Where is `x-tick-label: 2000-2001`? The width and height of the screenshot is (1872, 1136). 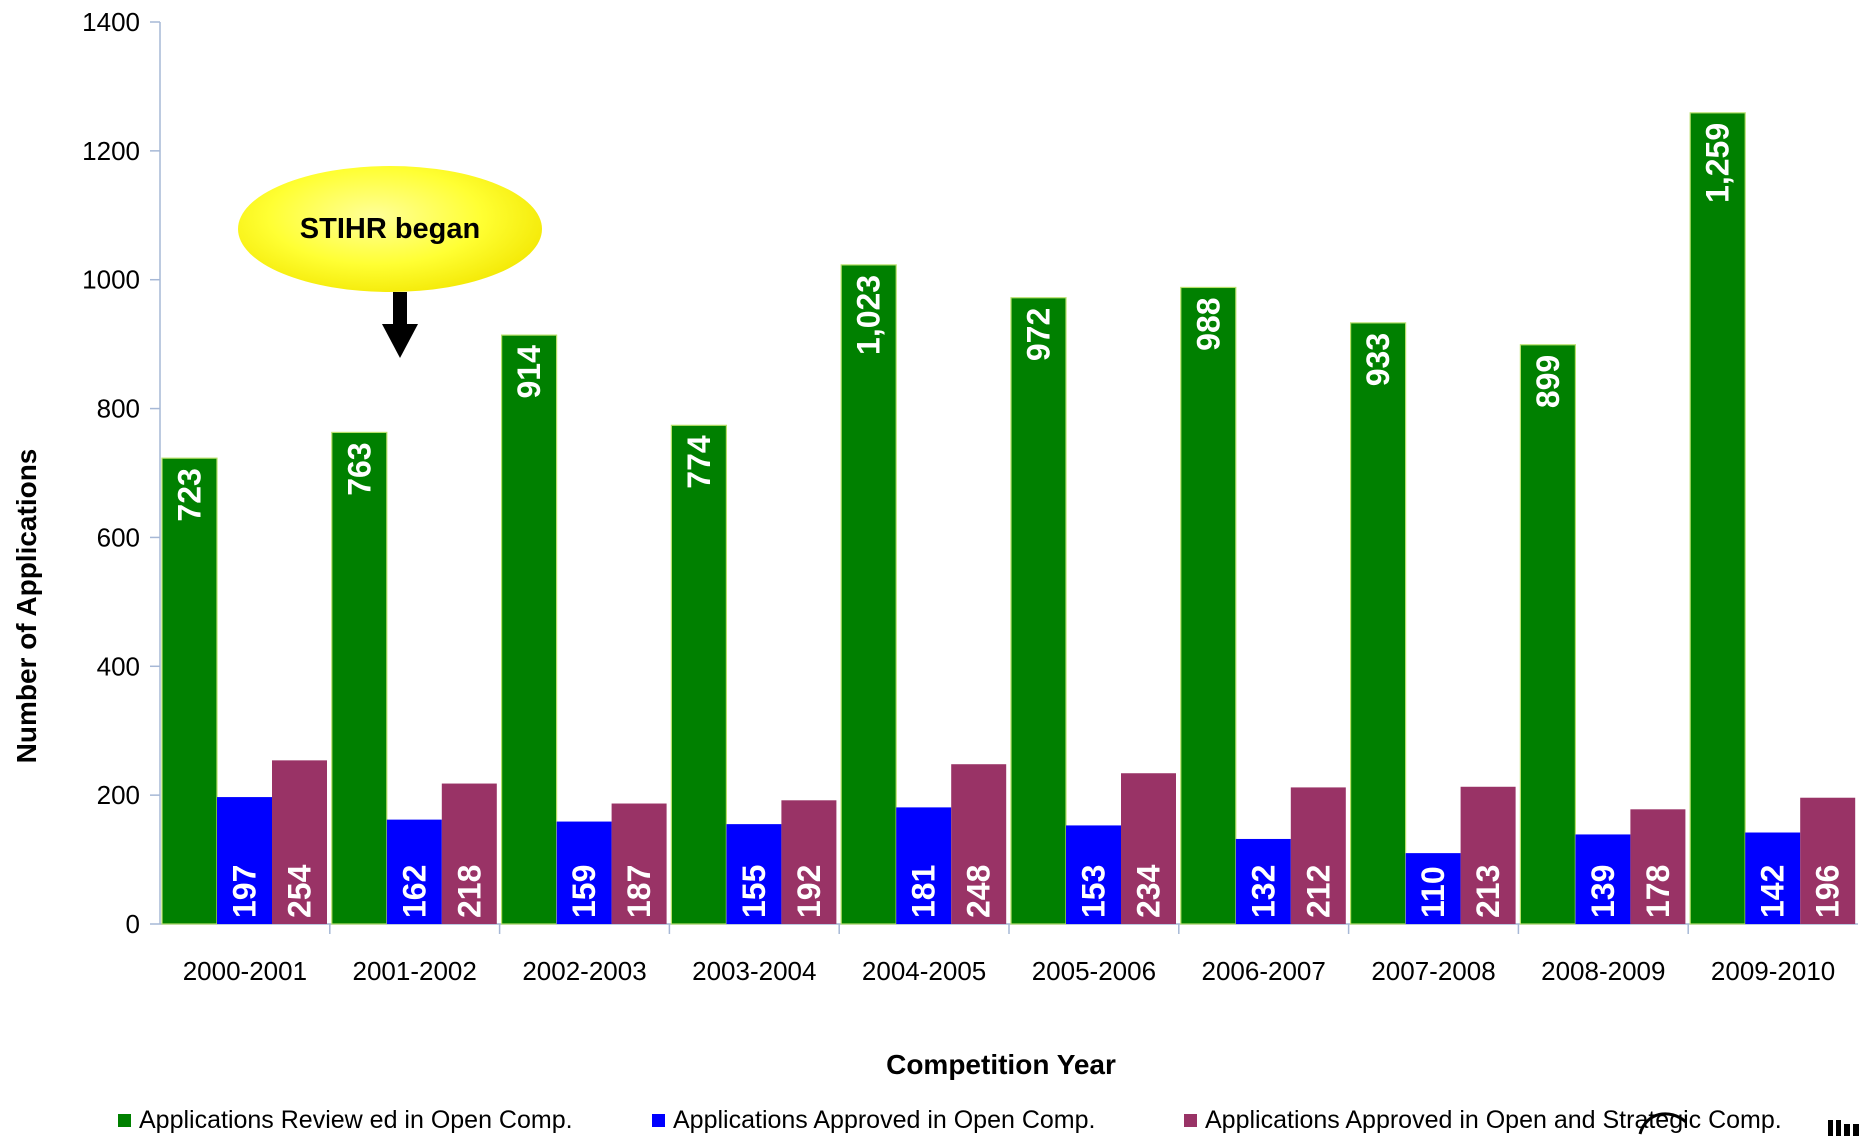 x-tick-label: 2000-2001 is located at coordinates (245, 971).